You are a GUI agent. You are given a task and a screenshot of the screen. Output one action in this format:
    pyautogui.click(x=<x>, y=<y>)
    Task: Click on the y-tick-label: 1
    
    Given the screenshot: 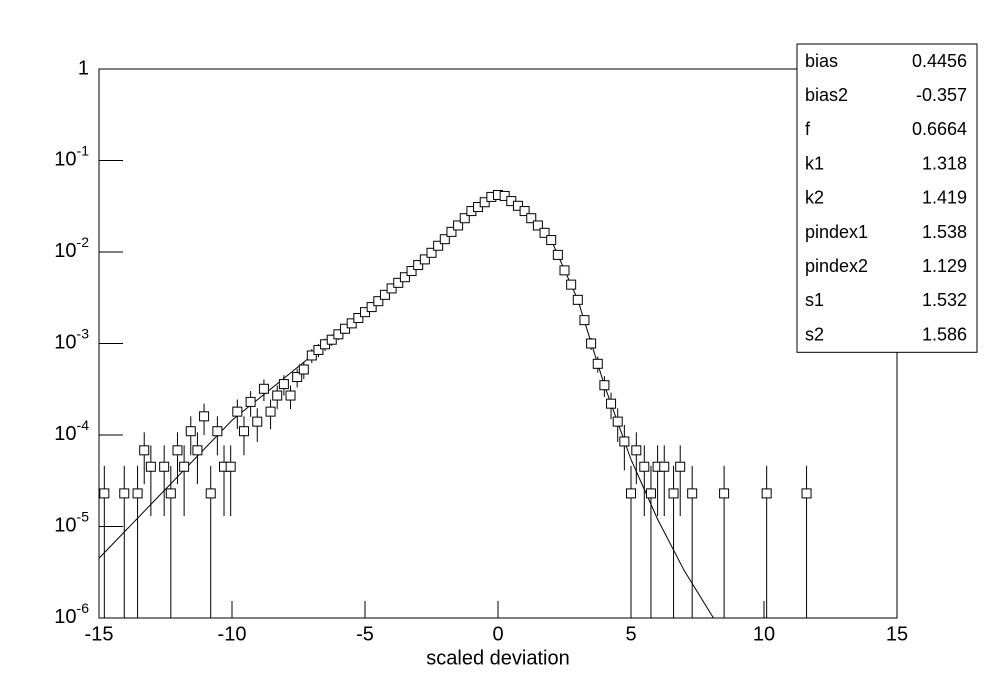 What is the action you would take?
    pyautogui.click(x=83, y=68)
    